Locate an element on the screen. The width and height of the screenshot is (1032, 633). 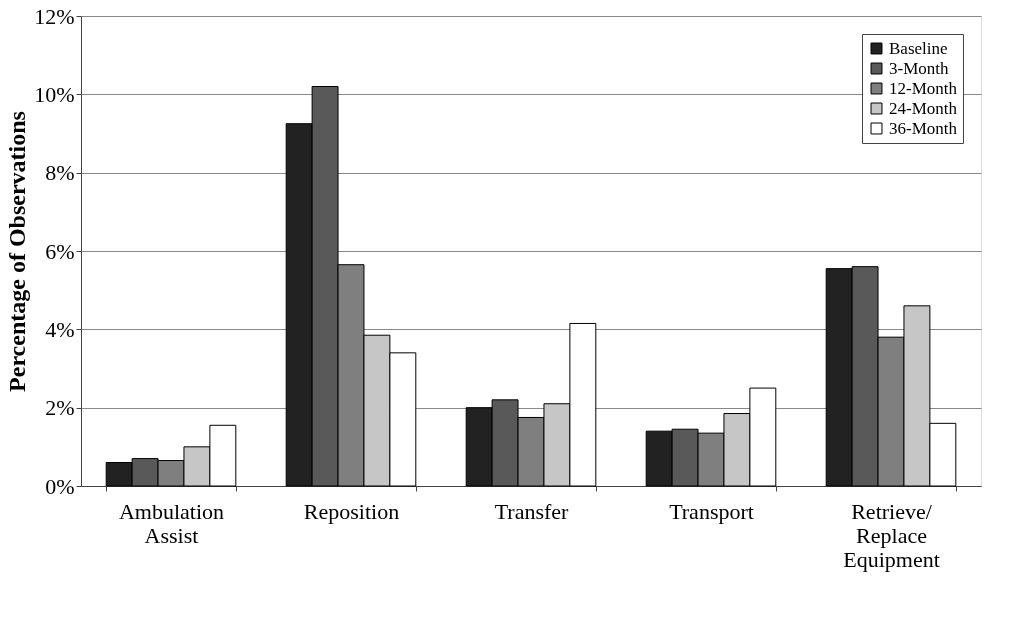
x-tick-label: Transport is located at coordinates (711, 511).